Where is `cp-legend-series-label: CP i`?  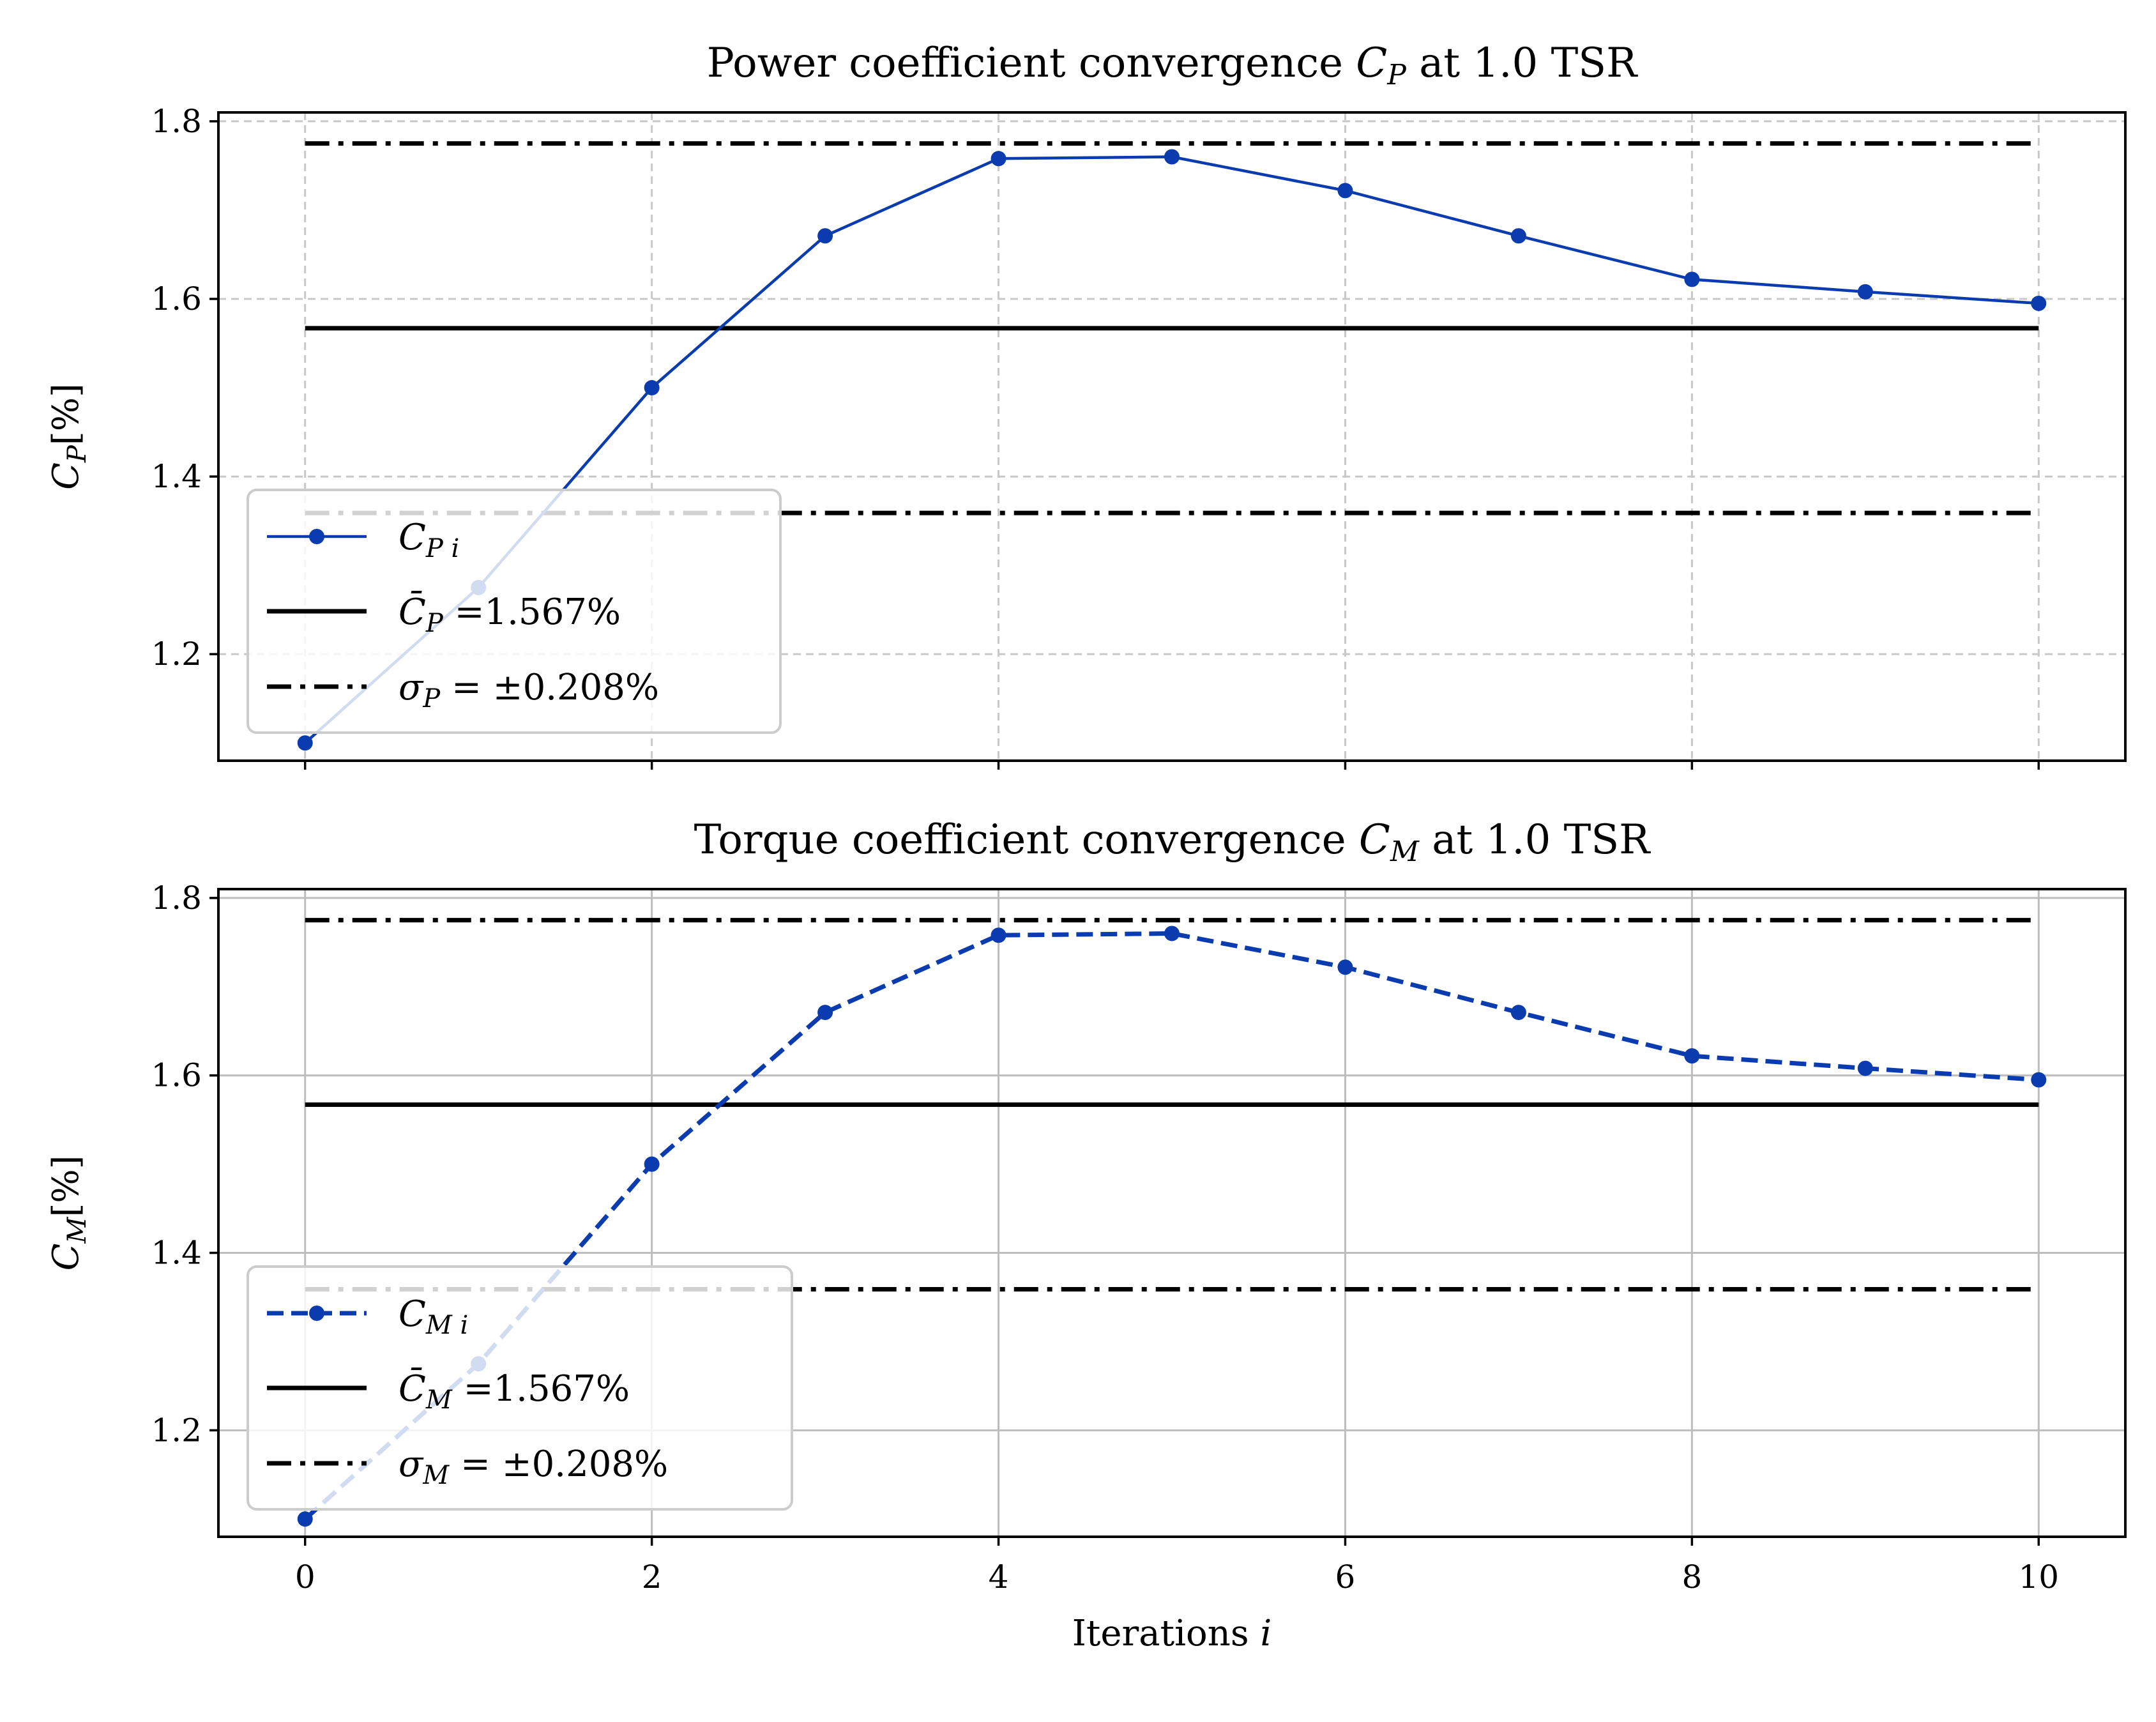
cp-legend-series-label: CP i is located at coordinates (429, 540).